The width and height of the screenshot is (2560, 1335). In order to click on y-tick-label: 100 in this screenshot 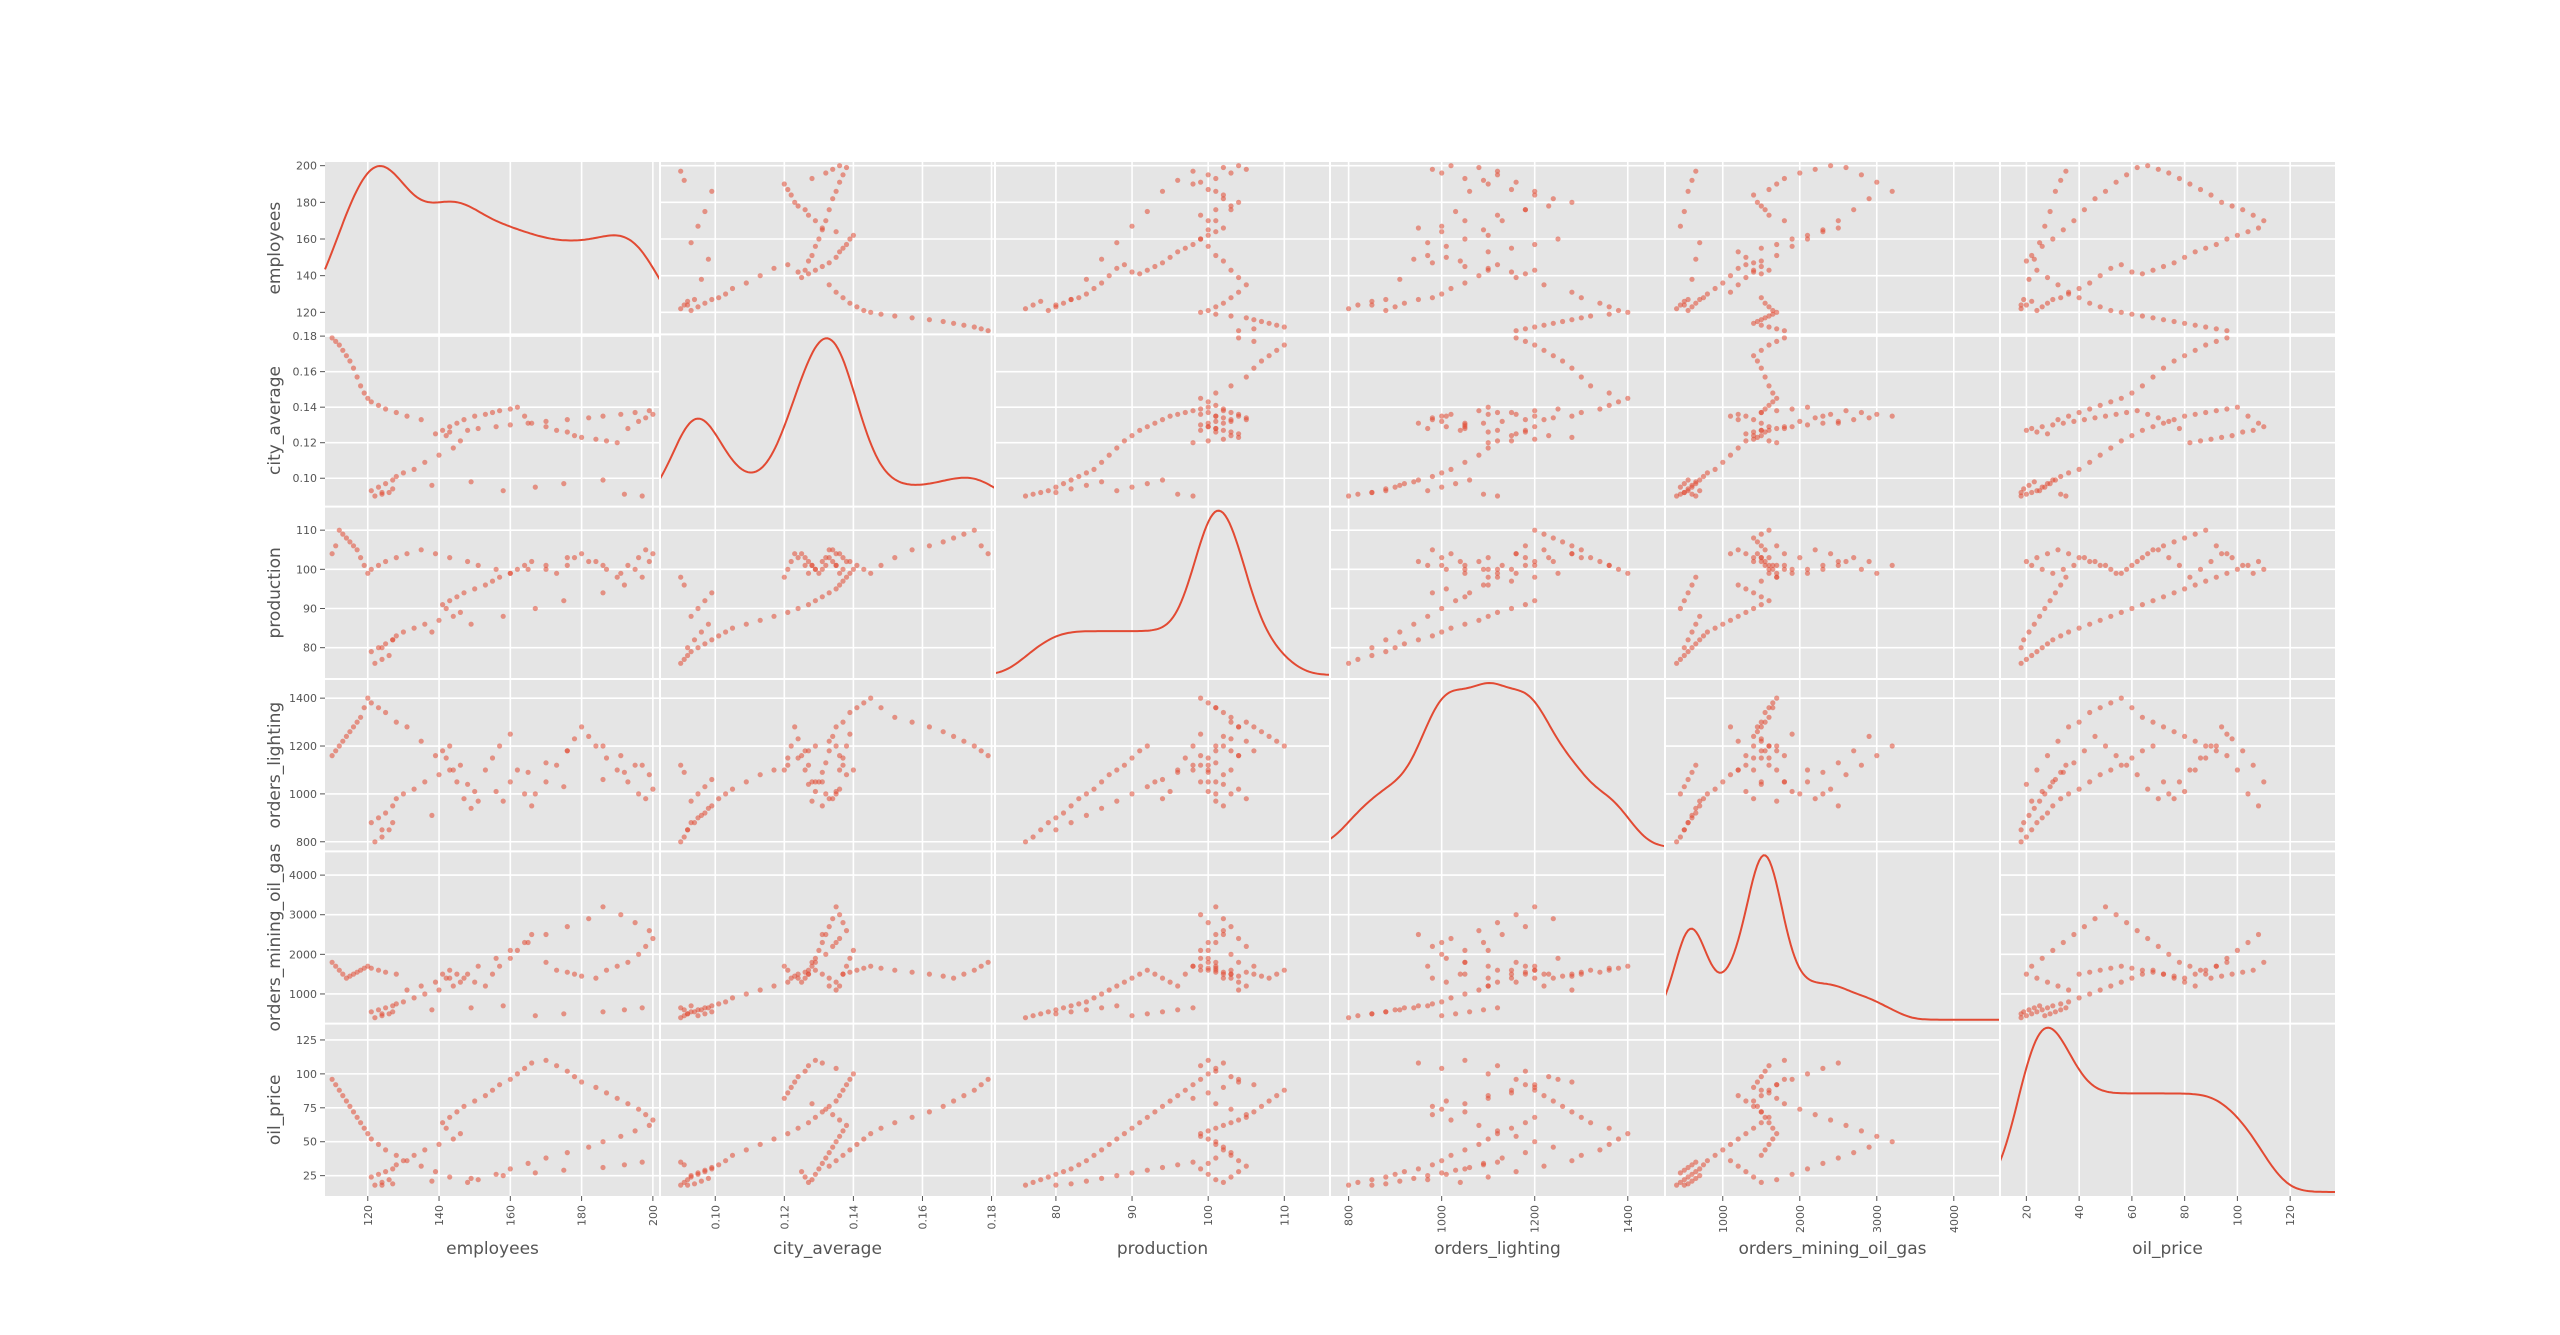, I will do `click(306, 1074)`.